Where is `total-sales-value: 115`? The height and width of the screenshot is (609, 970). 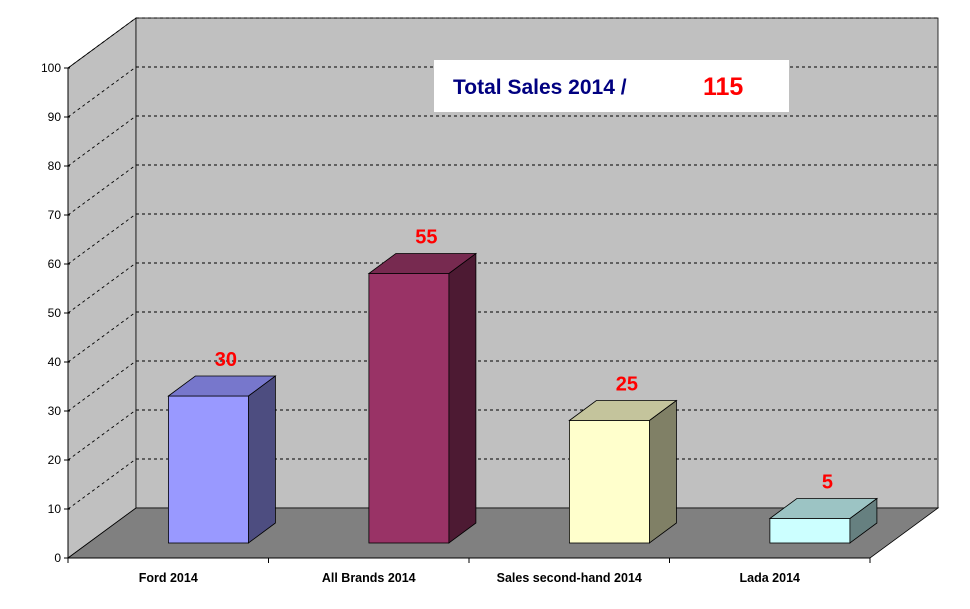
total-sales-value: 115 is located at coordinates (723, 87).